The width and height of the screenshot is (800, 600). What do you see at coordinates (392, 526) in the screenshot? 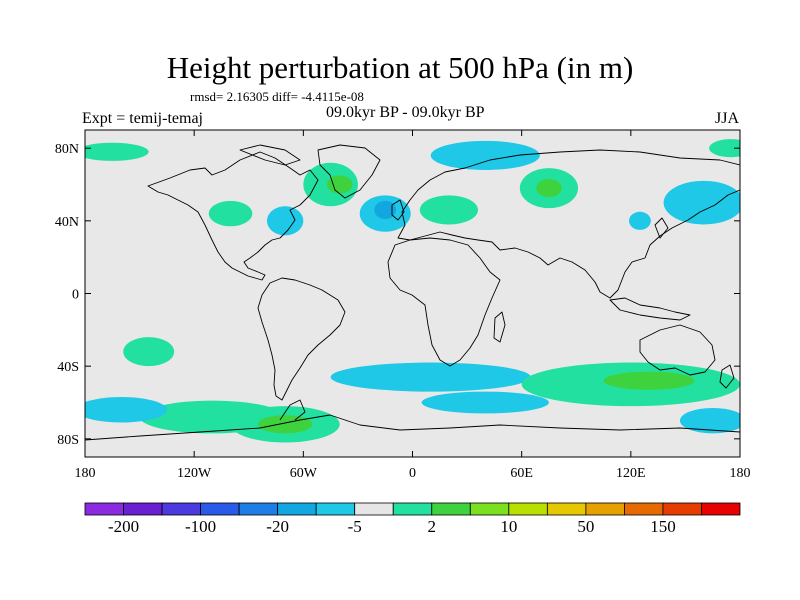
I see `colorbar-labels: -200 -100 -20 -5 2 10 50 150` at bounding box center [392, 526].